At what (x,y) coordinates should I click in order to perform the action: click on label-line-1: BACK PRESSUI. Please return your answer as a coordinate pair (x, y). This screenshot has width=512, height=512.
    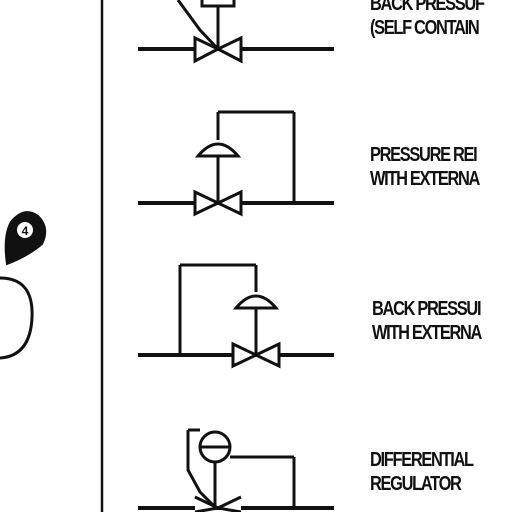
    Looking at the image, I should click on (427, 309).